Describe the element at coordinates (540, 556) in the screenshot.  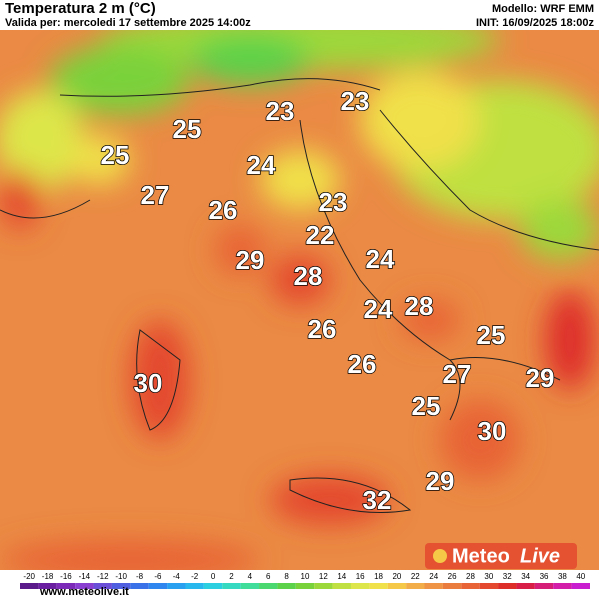
I see `logo-right: Live` at that location.